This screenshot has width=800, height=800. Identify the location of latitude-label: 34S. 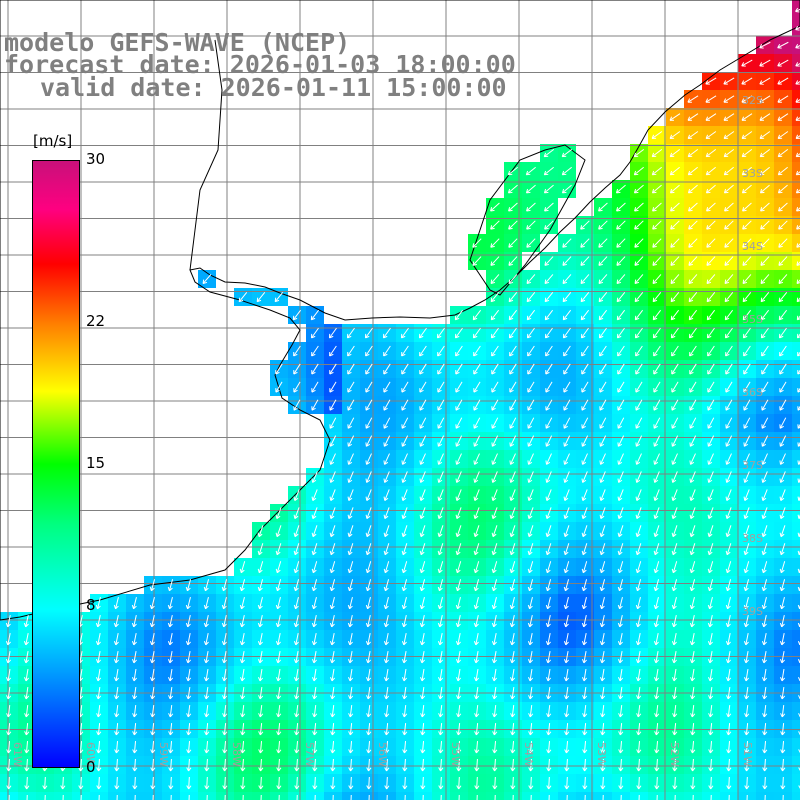
(752, 246).